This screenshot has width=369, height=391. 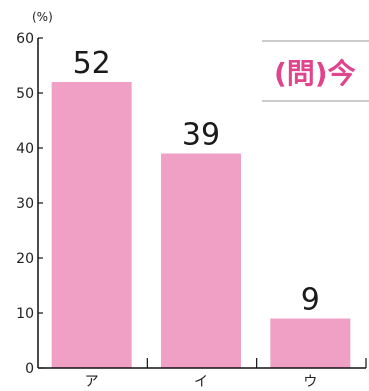 What do you see at coordinates (92, 63) in the screenshot?
I see `value-label: 52` at bounding box center [92, 63].